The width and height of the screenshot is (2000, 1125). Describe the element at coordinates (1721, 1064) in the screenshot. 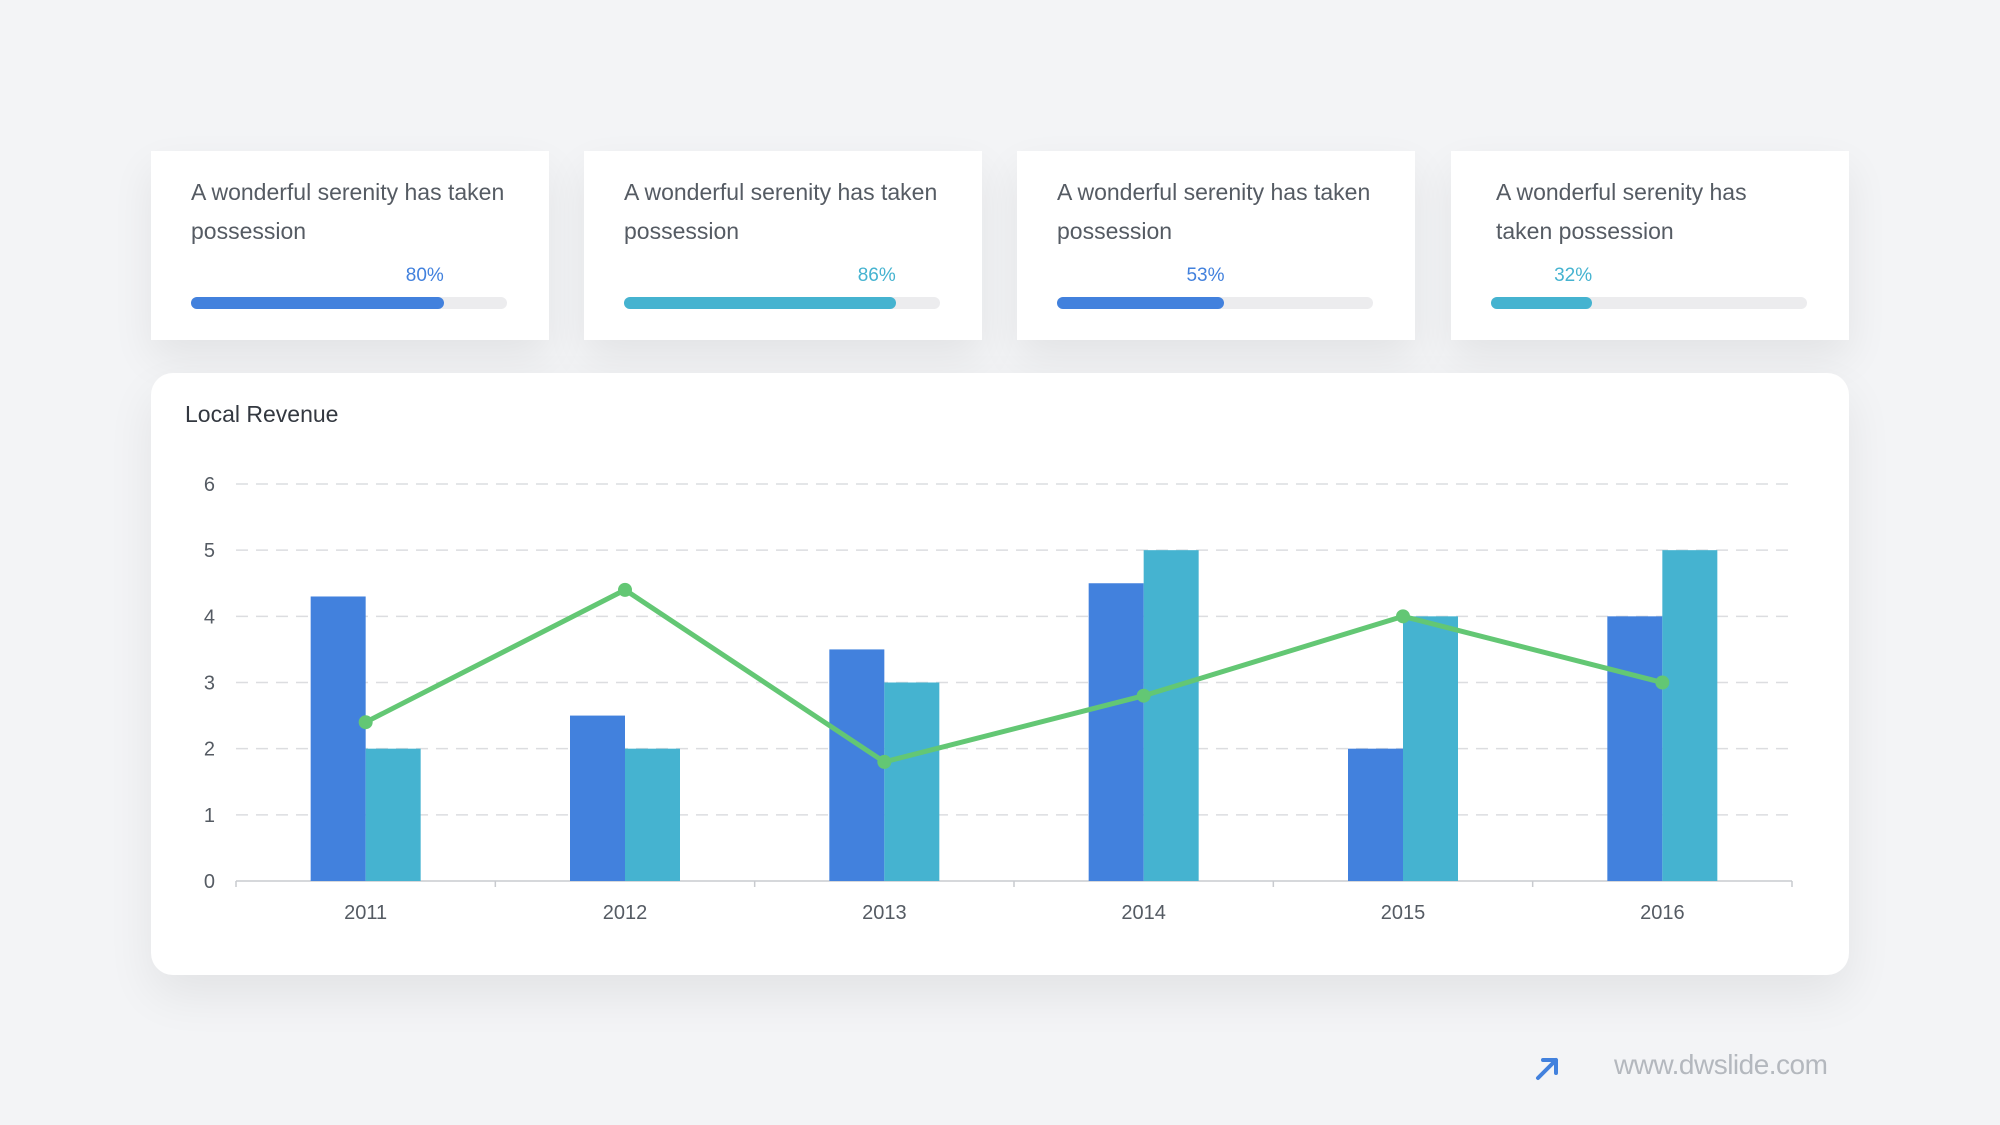

I see `footer-url: www.dwslide.com` at that location.